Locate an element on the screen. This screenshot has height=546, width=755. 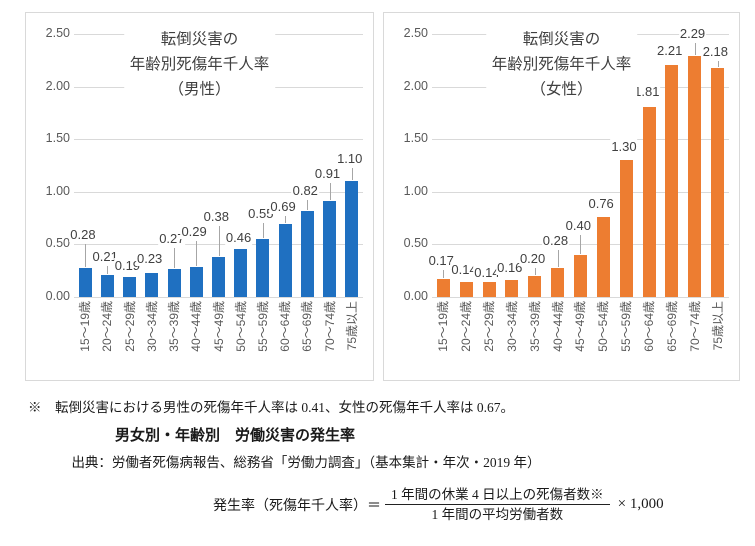
chart-title: 転倒災害の 年齢別死傷年千人率 （男性） is located at coordinates (199, 64).